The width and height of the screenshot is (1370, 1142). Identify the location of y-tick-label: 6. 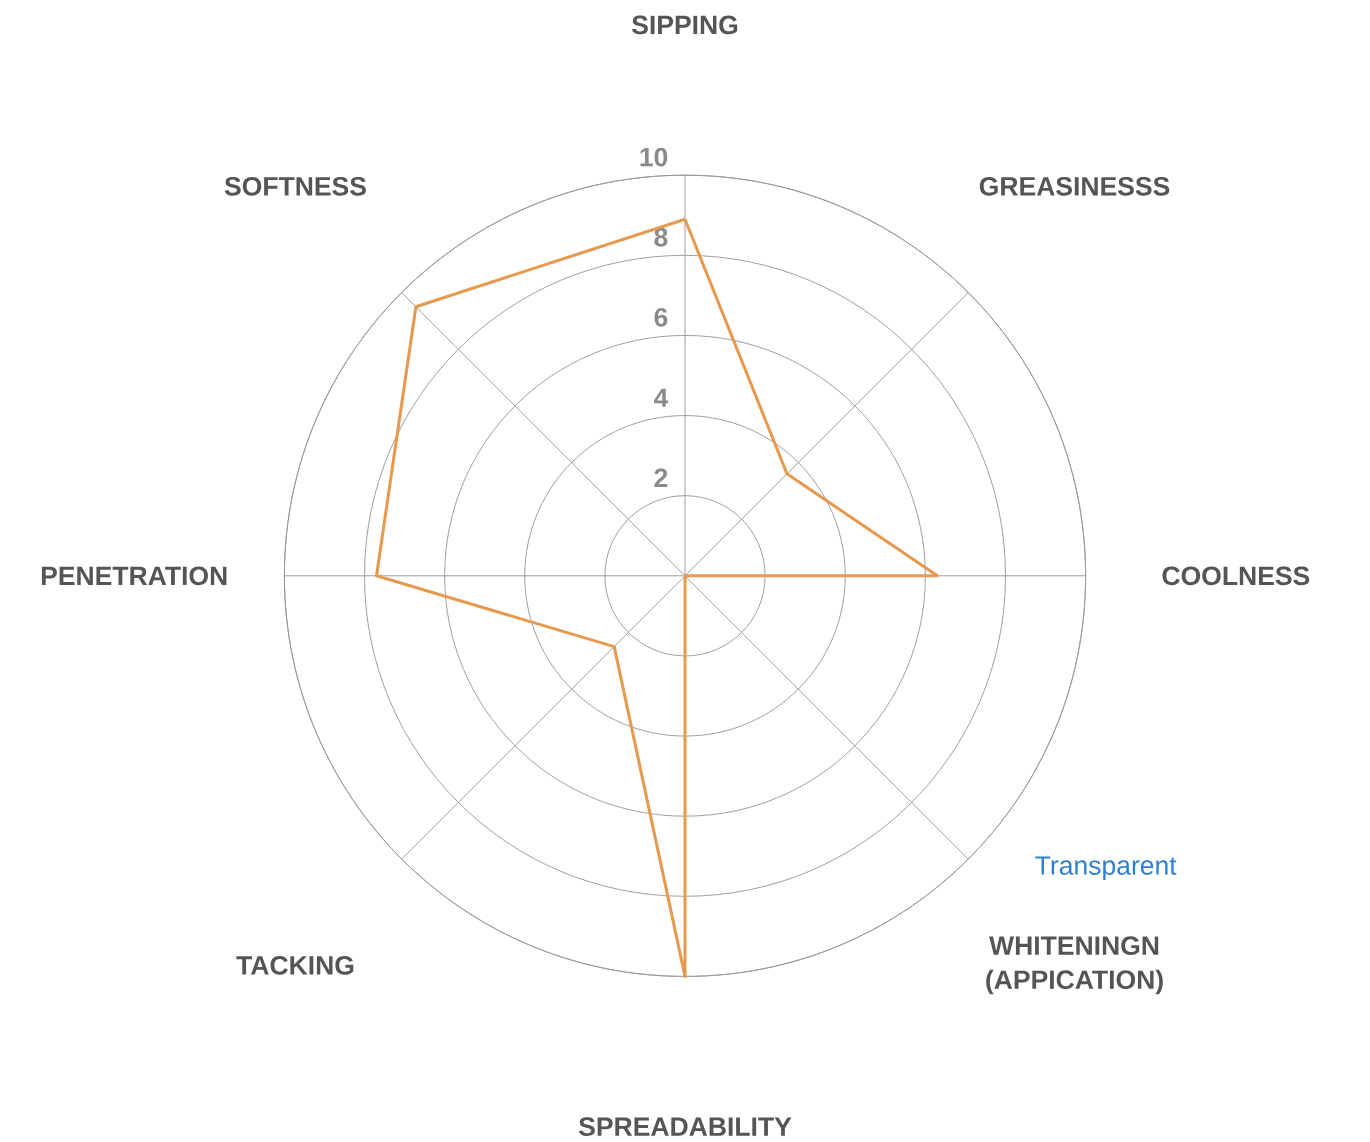
(661, 317).